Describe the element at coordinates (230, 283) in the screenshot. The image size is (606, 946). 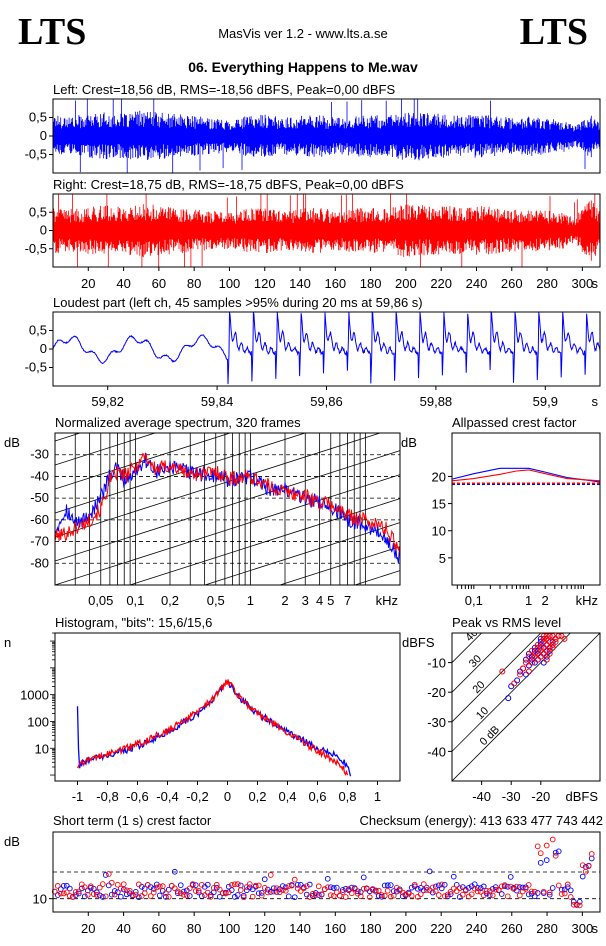
I see `right-waveform-xtick-label-4: 100` at that location.